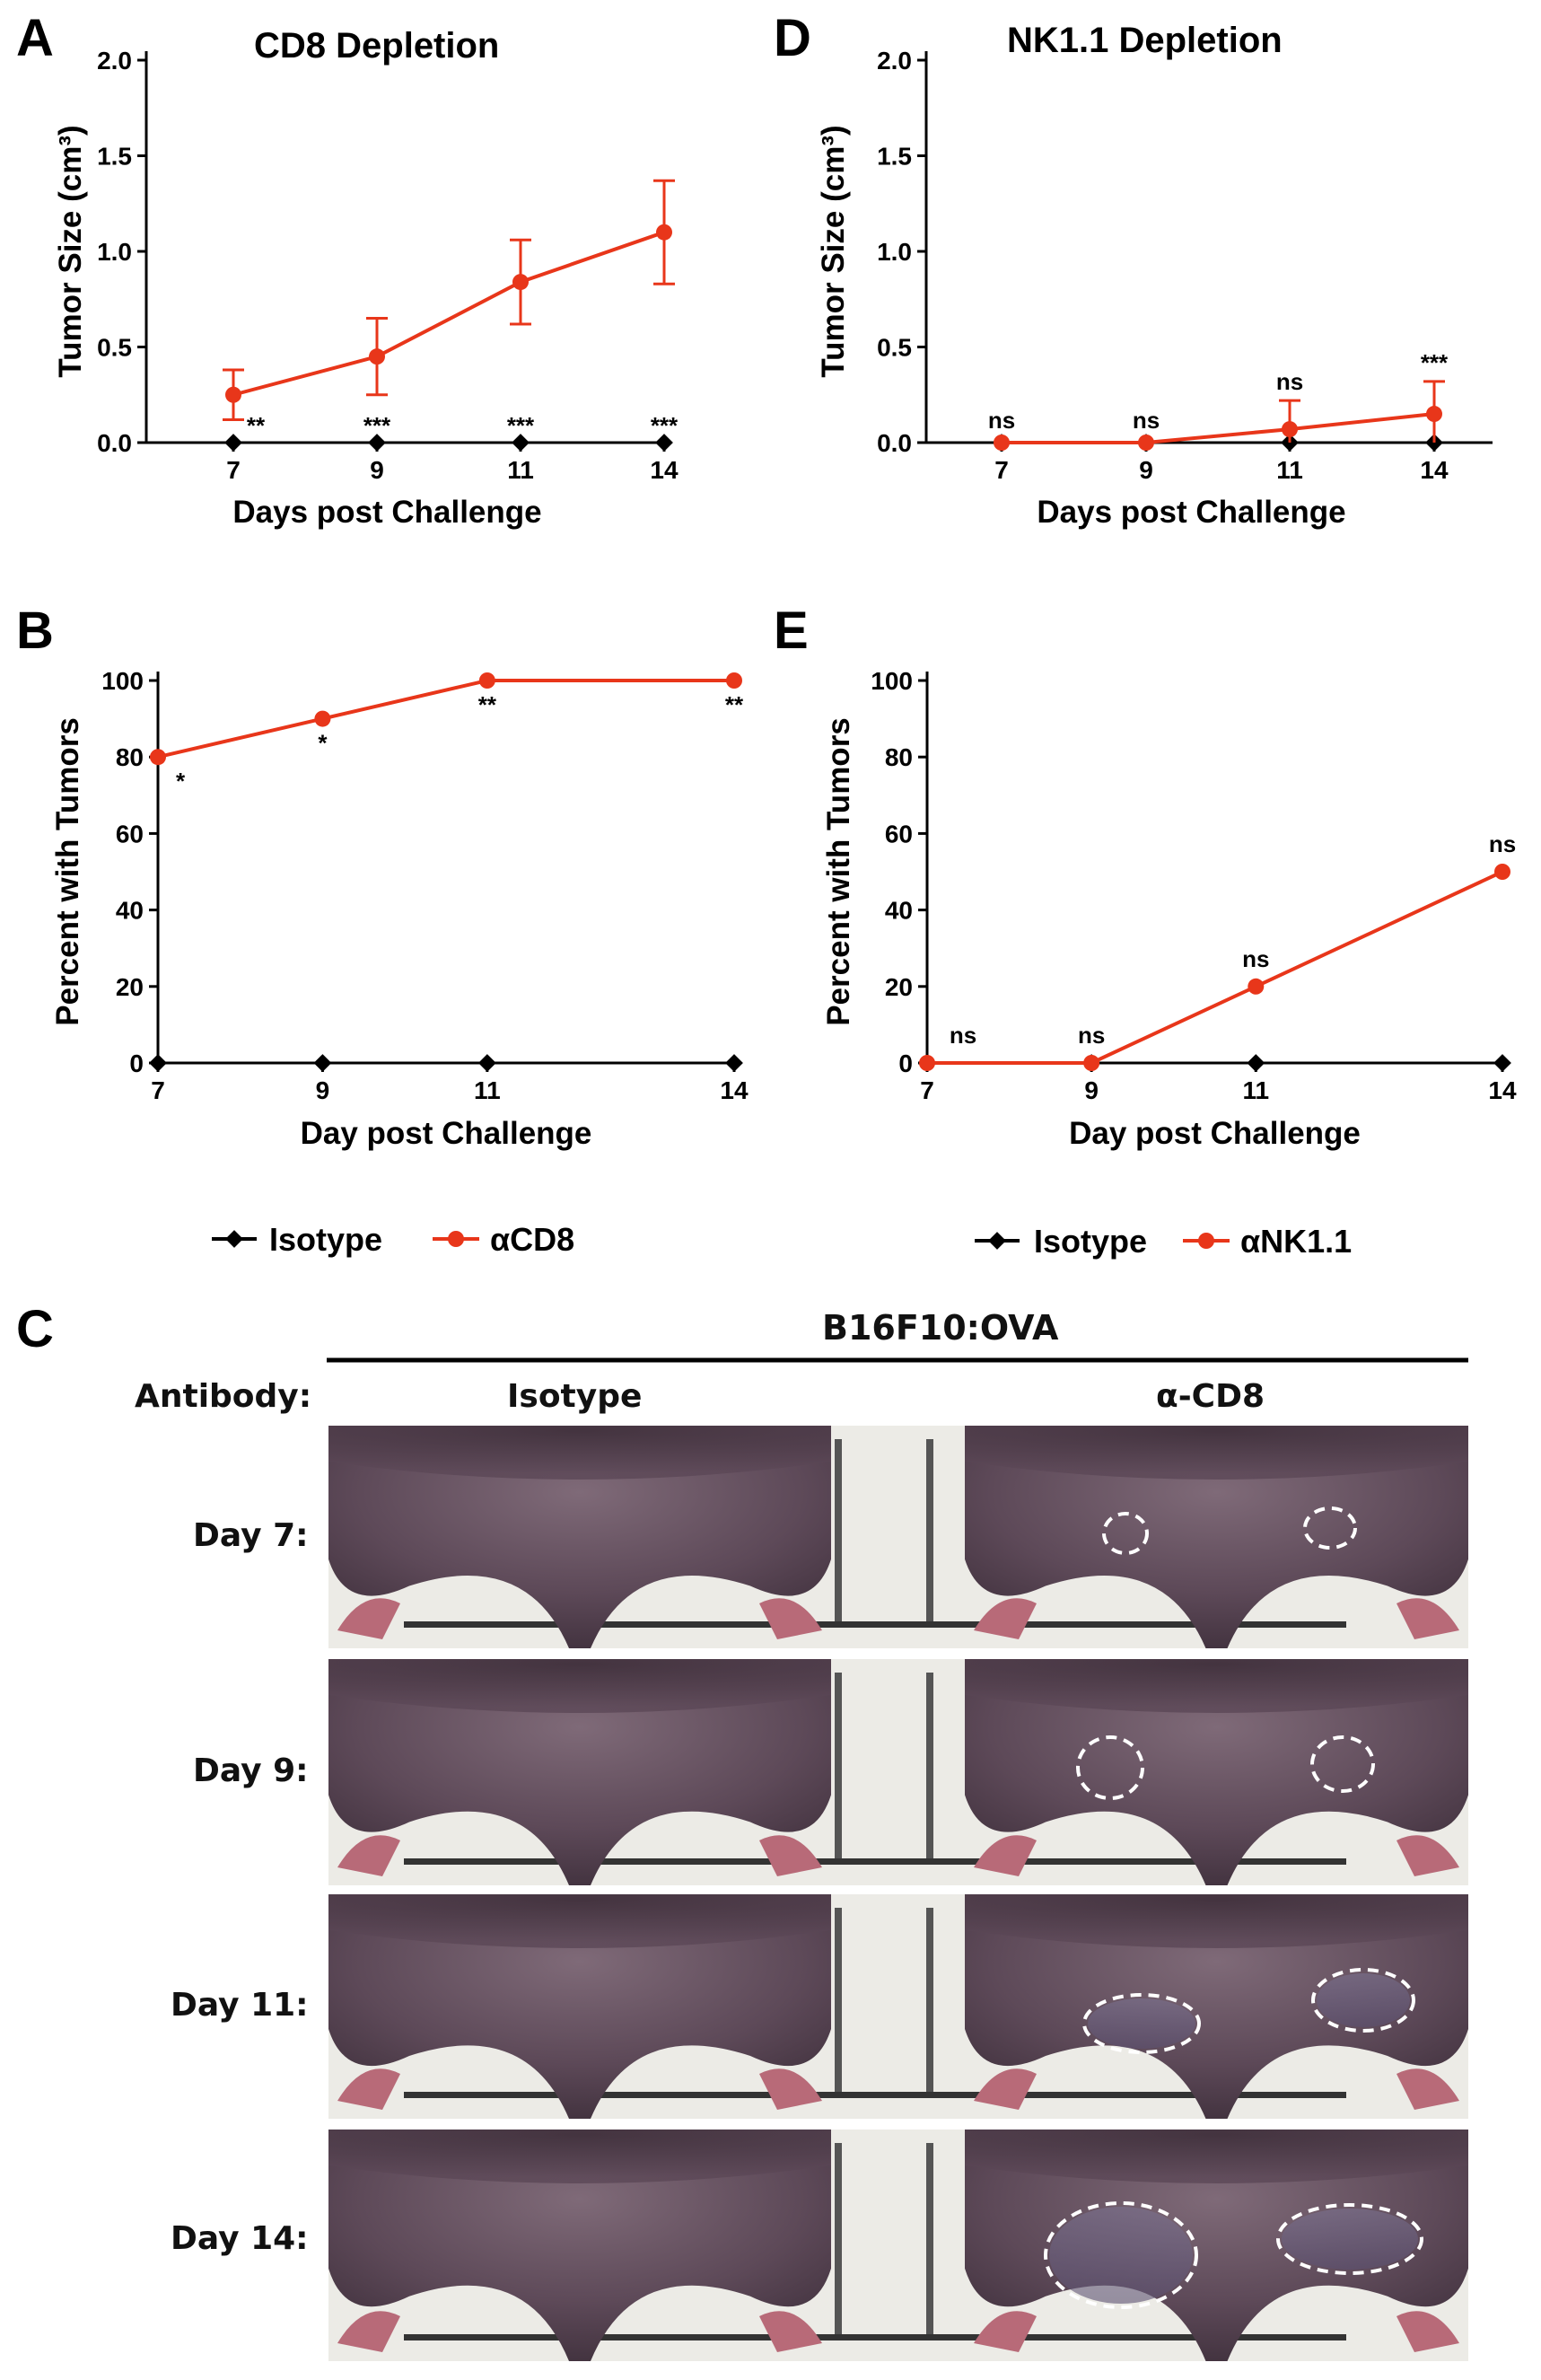  What do you see at coordinates (792, 38) in the screenshot?
I see `panel-letter-d: D` at bounding box center [792, 38].